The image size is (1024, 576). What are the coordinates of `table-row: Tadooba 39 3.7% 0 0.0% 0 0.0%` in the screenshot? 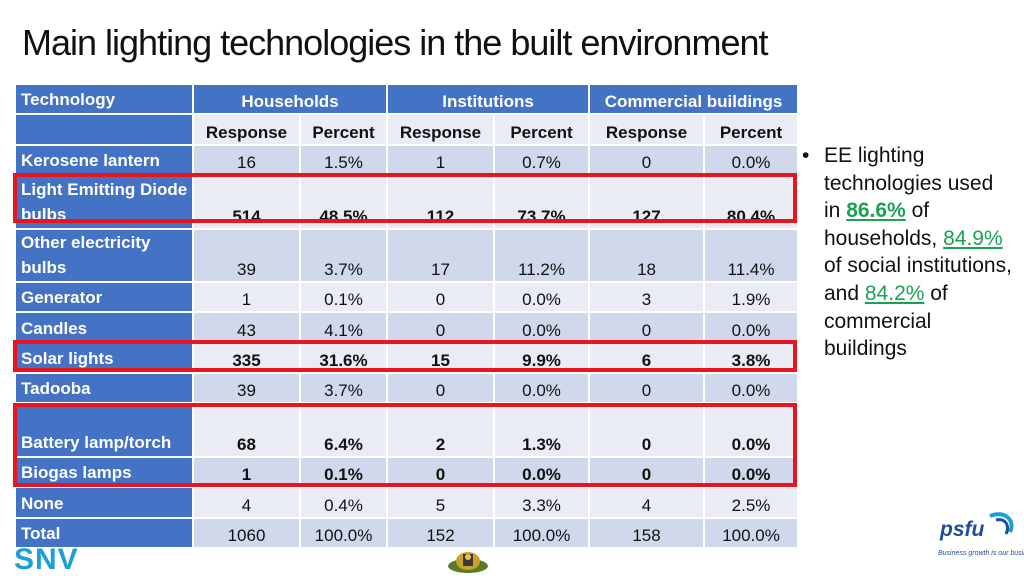 It's located at (407, 388).